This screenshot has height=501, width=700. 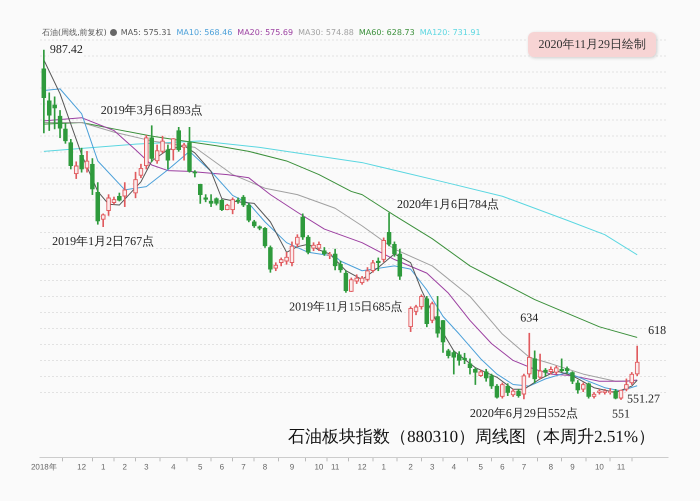 I want to click on annotation: 2020年6月29日552点, so click(x=524, y=413).